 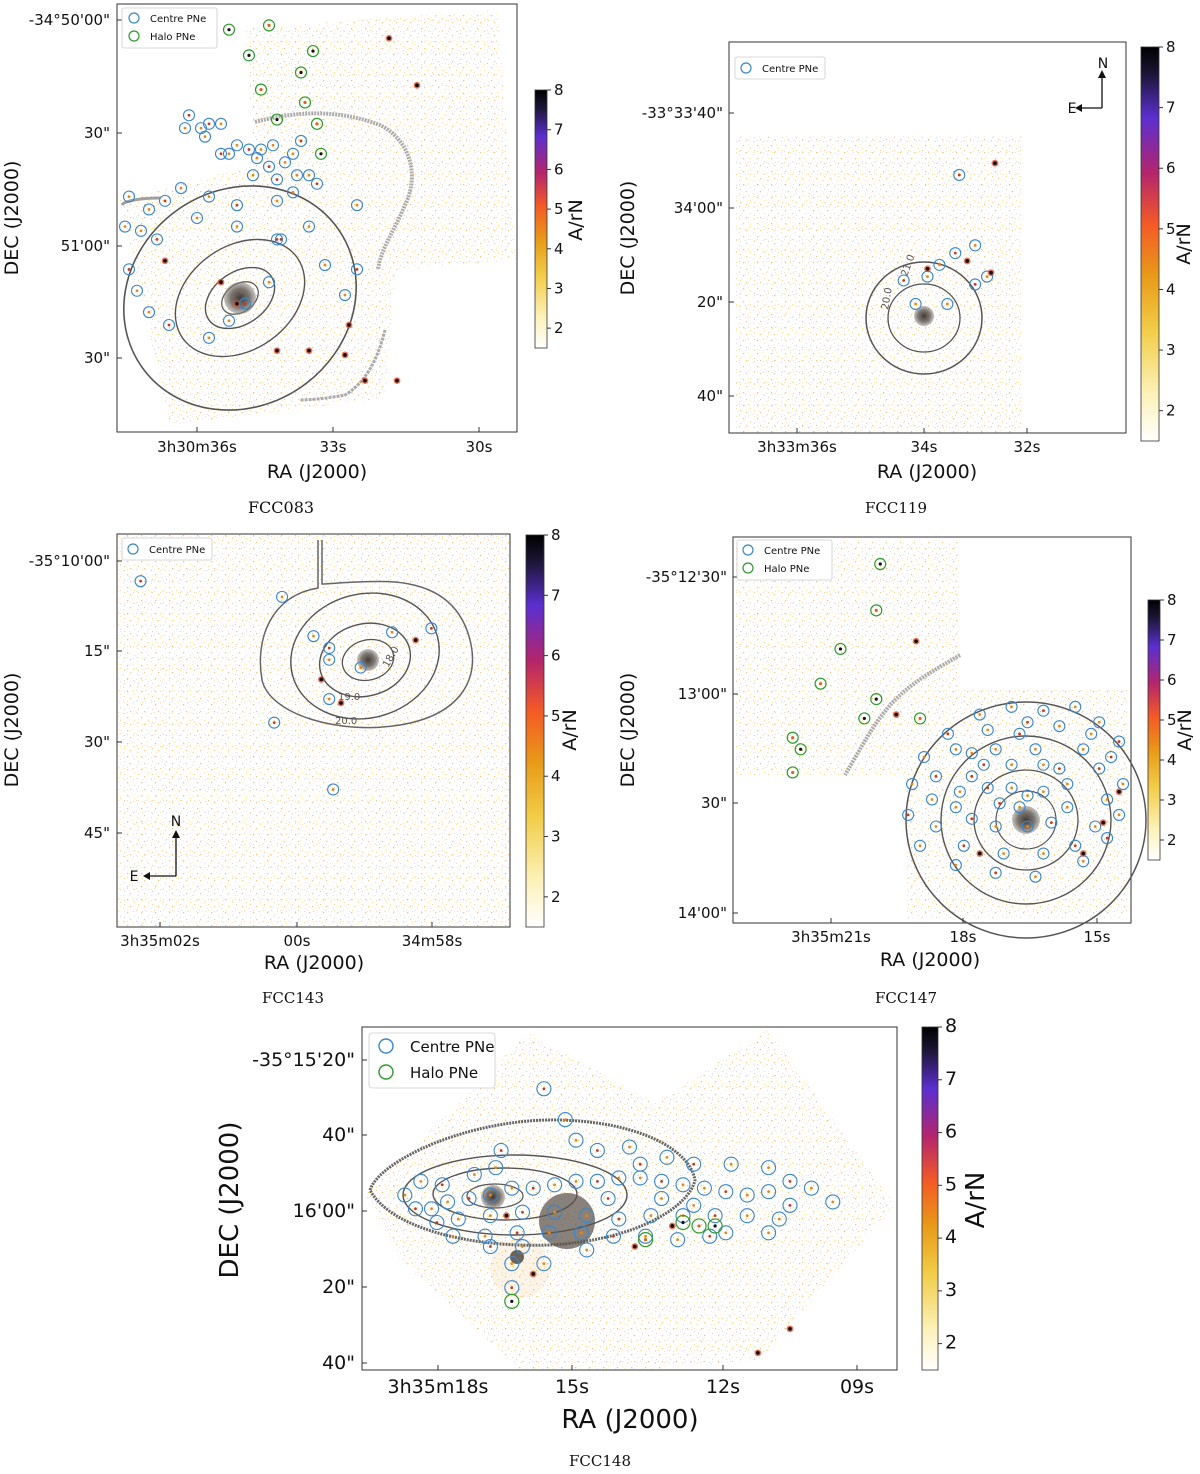 I want to click on xtick-3: 09s, so click(x=857, y=1387).